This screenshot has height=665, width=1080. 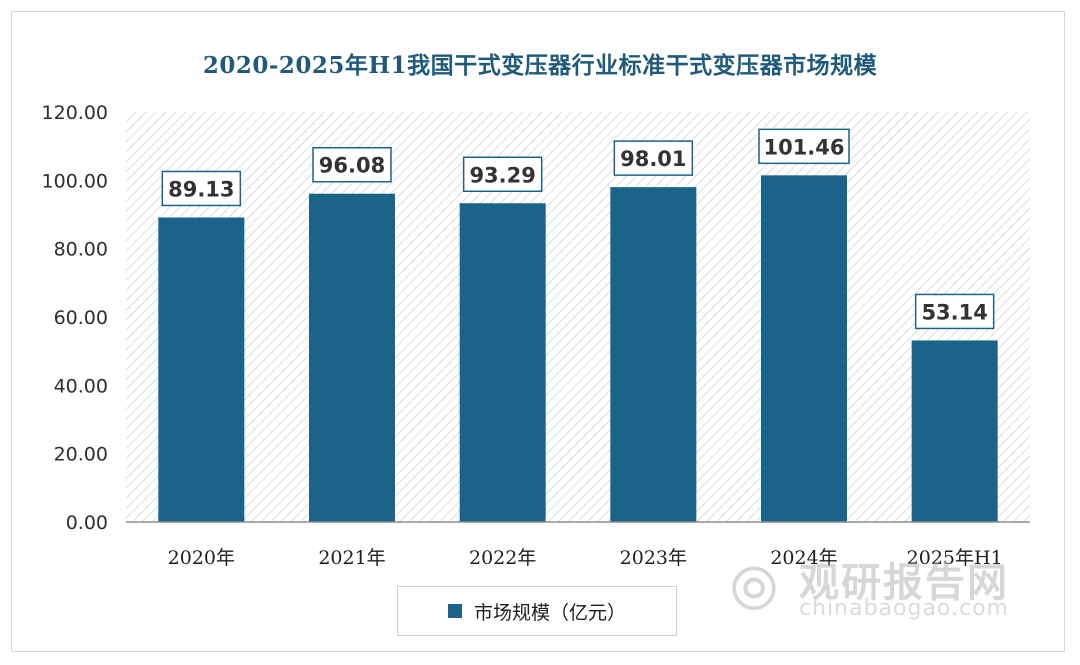 I want to click on chart-title: 2020-2025年H1我国干式变压器行业标准干式变压器市场规模, so click(x=540, y=65).